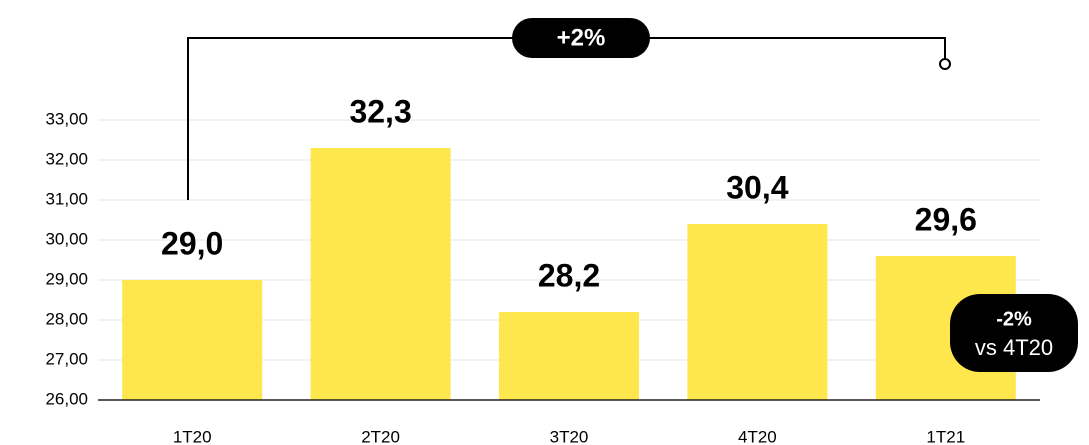  I want to click on y-tick-label: 28,00, so click(66, 318).